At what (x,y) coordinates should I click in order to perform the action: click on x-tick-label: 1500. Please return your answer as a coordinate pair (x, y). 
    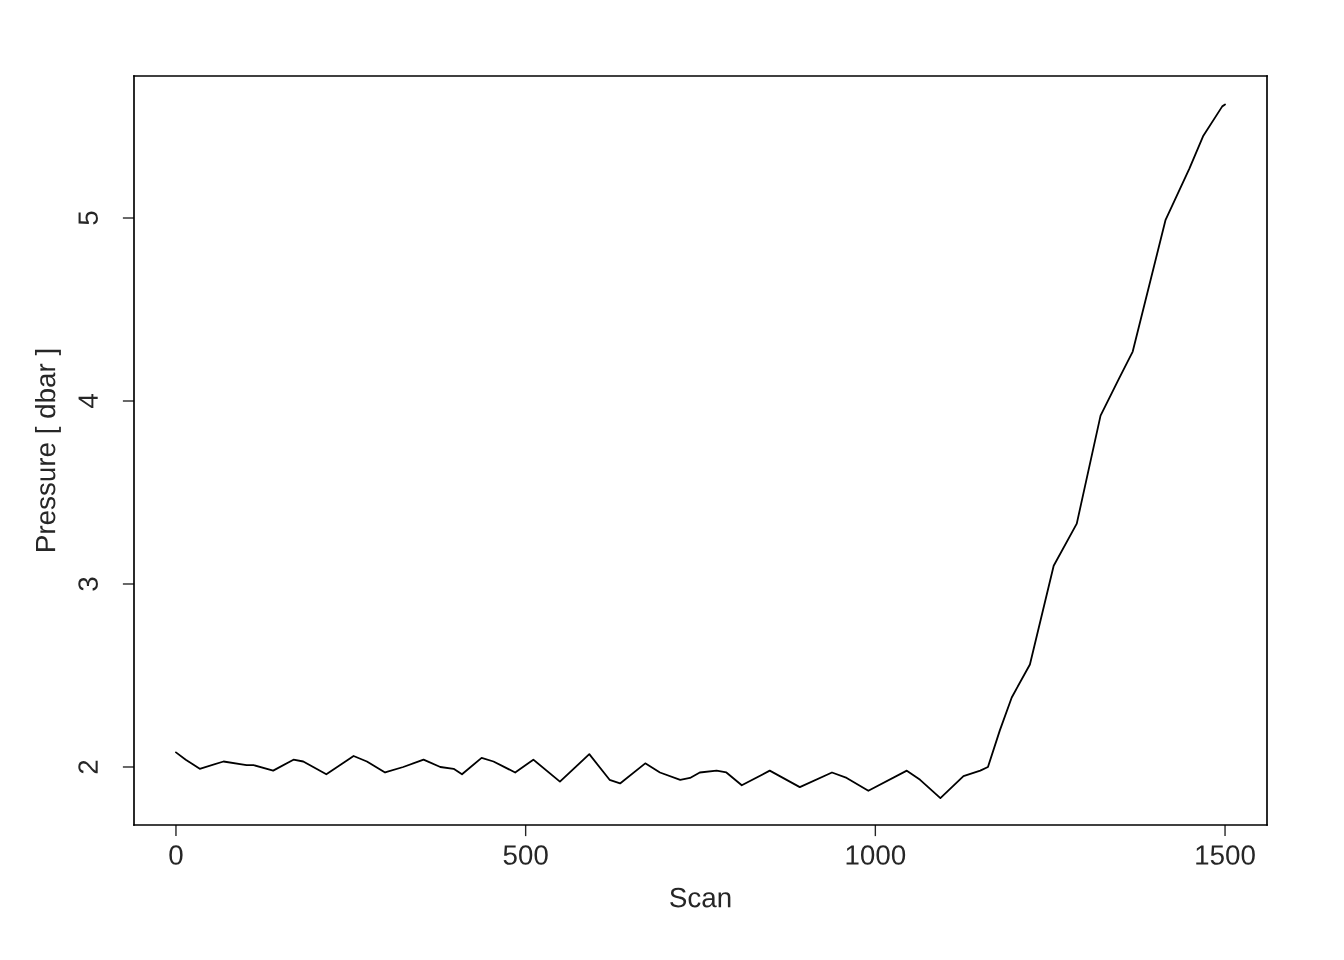
    Looking at the image, I should click on (1225, 855).